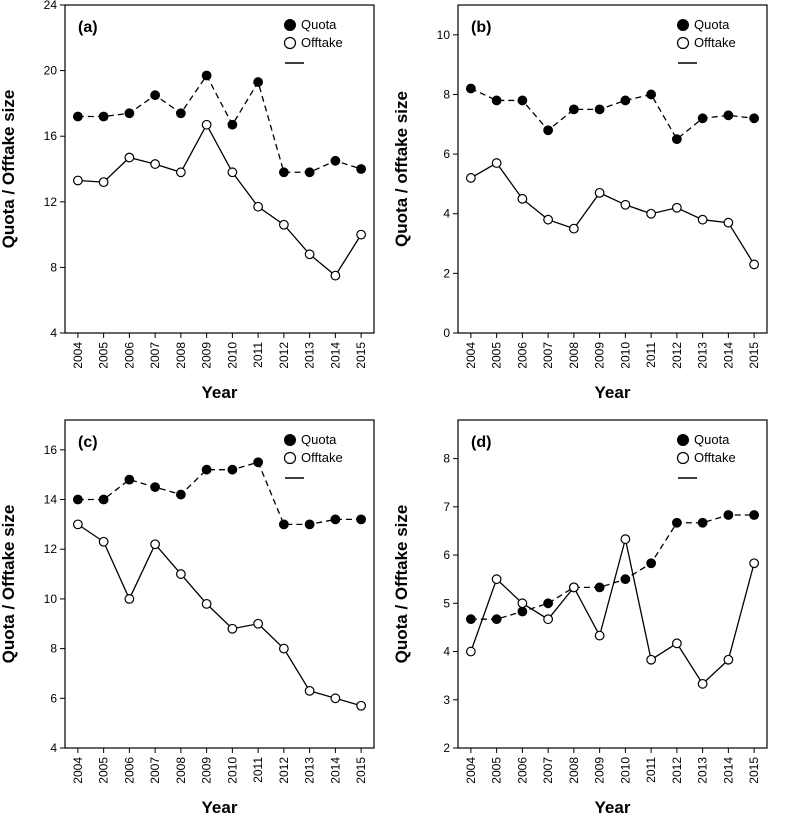 The image size is (786, 829). What do you see at coordinates (9, 584) in the screenshot?
I see `y-axis-title: Quota / Offtake size` at bounding box center [9, 584].